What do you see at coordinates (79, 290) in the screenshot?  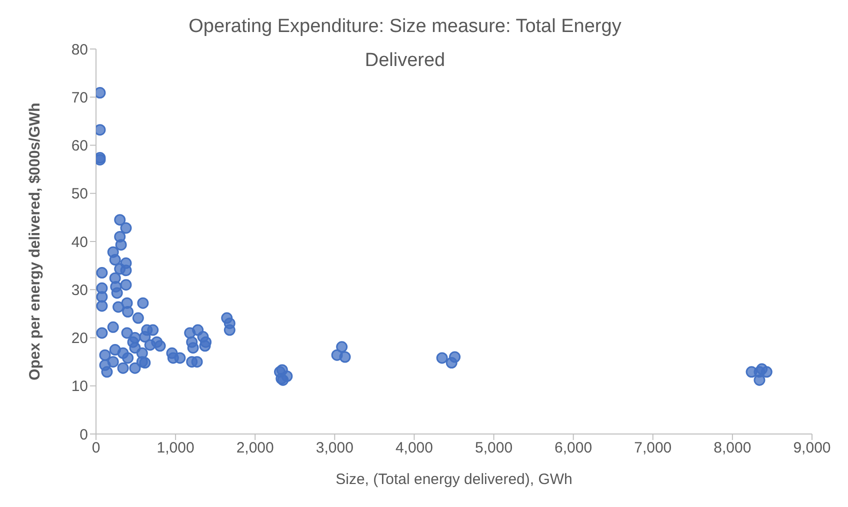 I see `y-tick-label: 30` at bounding box center [79, 290].